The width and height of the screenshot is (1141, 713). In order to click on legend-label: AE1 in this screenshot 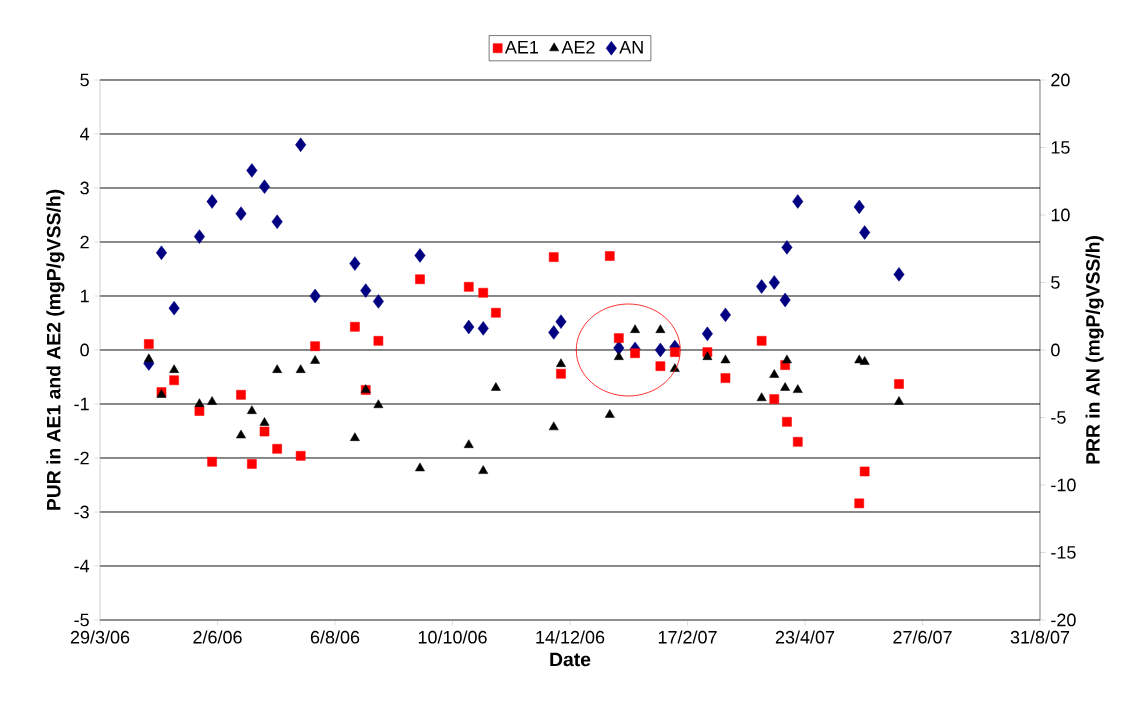, I will do `click(521, 47)`.